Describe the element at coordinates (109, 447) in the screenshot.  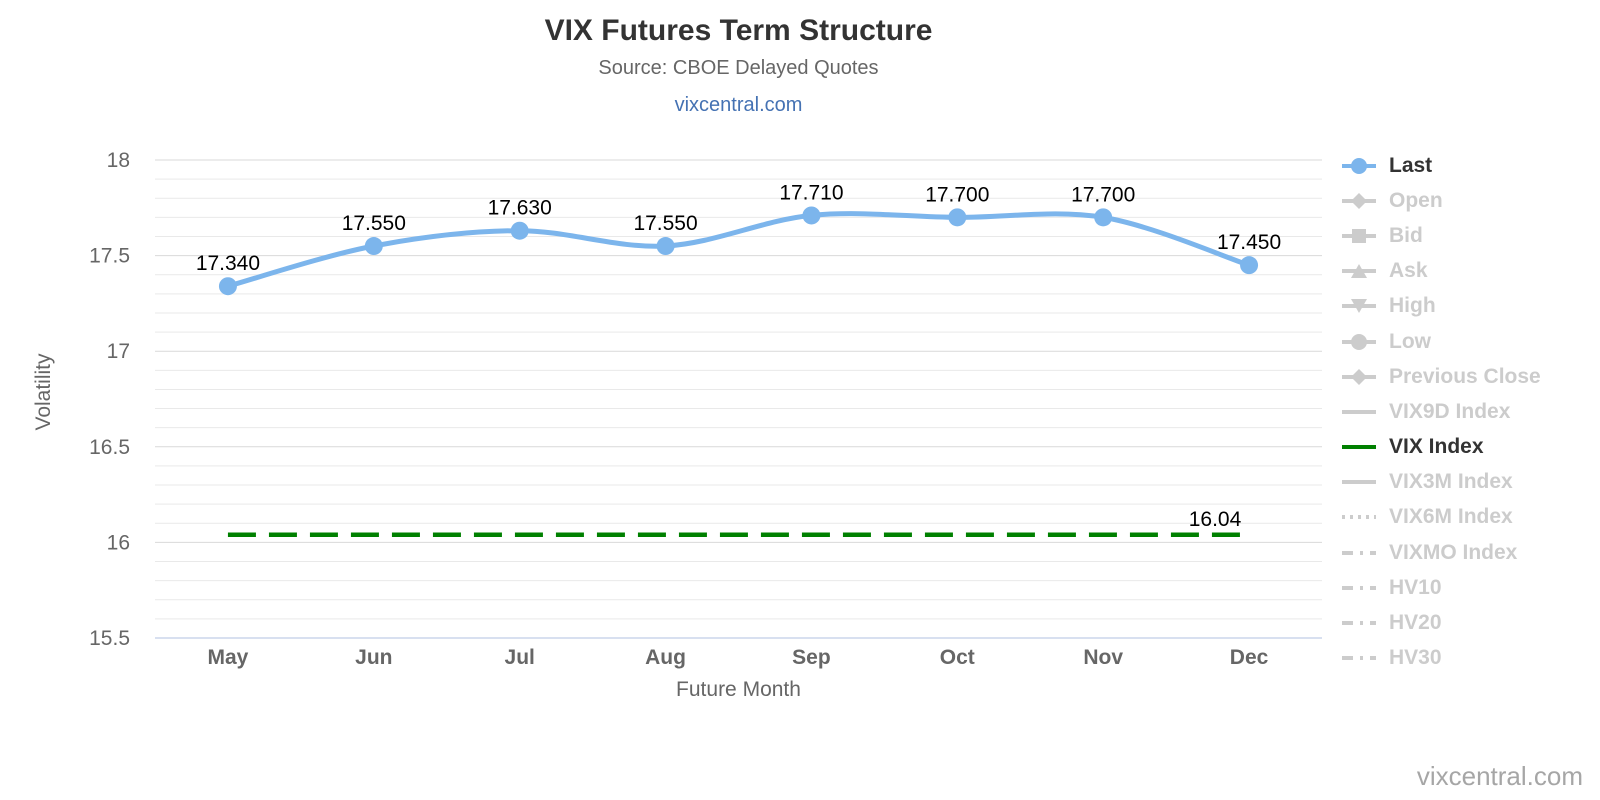
I see `y-tick-label: 16.5` at that location.